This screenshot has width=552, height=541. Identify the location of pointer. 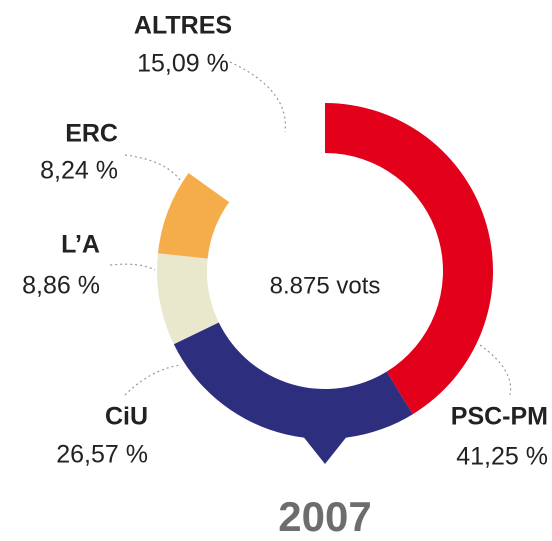
(325, 447).